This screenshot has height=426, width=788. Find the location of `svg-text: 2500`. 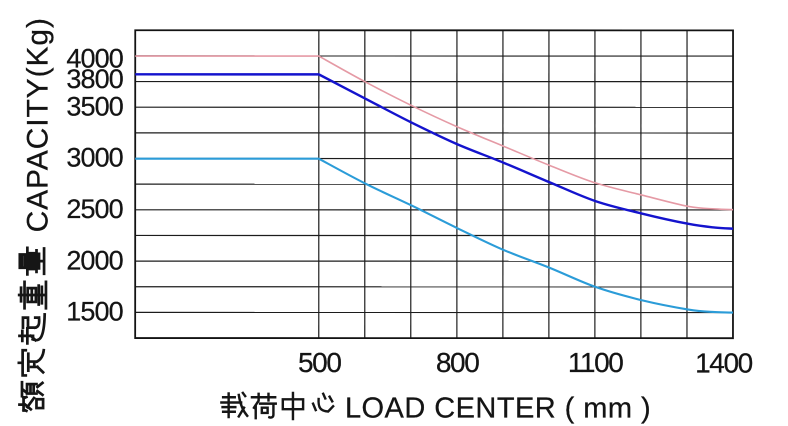

svg-text: 2500 is located at coordinates (94, 209).